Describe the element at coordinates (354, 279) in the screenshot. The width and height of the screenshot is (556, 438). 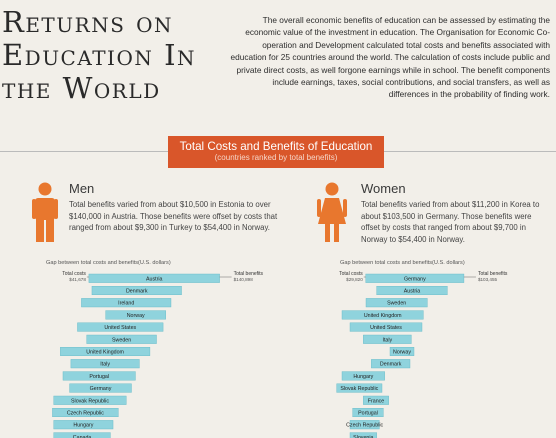
I see `cost-annotation-value: $29,820` at that location.